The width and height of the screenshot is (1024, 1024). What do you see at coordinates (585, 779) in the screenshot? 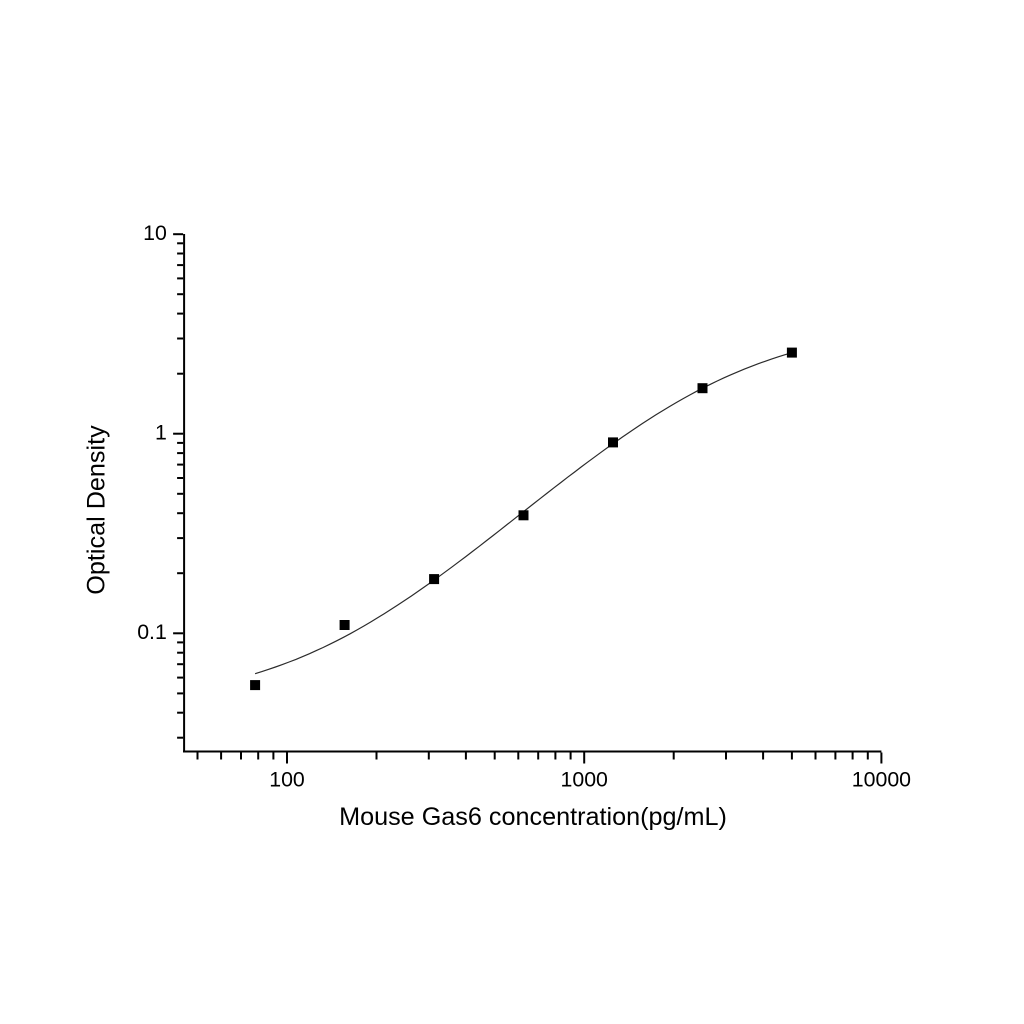
I see `svg-text: 1000` at bounding box center [585, 779].